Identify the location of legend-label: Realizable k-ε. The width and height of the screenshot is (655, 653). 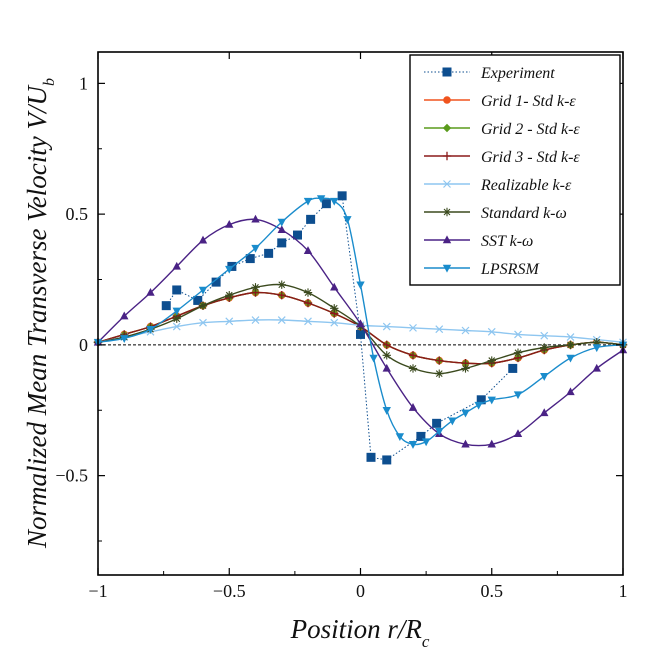
(526, 185).